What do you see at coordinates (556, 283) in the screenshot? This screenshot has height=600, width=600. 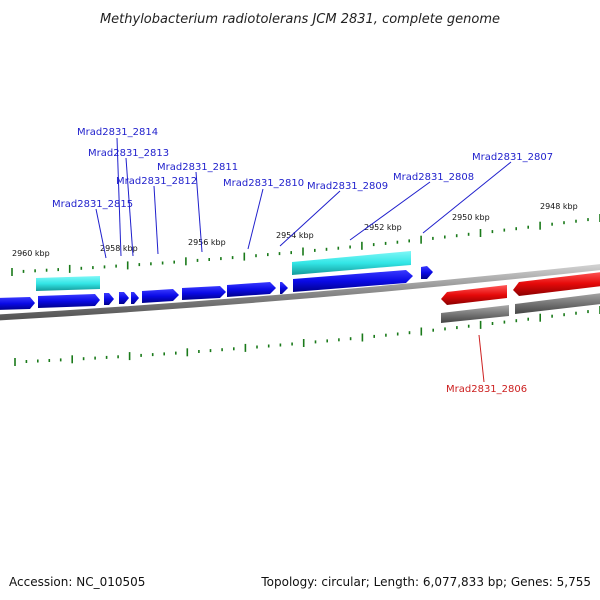 I see `gene-arrow-2805-red` at bounding box center [556, 283].